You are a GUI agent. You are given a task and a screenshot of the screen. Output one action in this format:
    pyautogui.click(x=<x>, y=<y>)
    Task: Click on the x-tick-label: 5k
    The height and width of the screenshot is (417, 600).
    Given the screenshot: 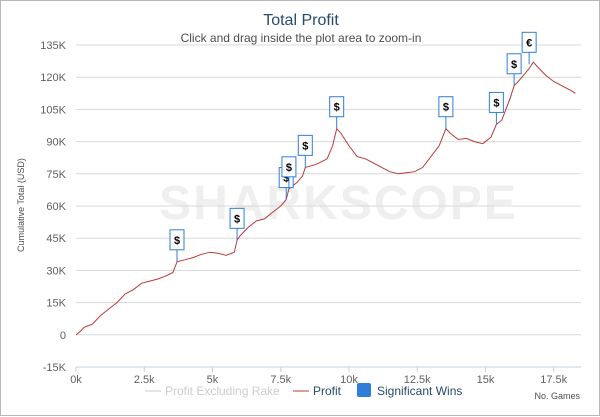 What is the action you would take?
    pyautogui.click(x=213, y=380)
    